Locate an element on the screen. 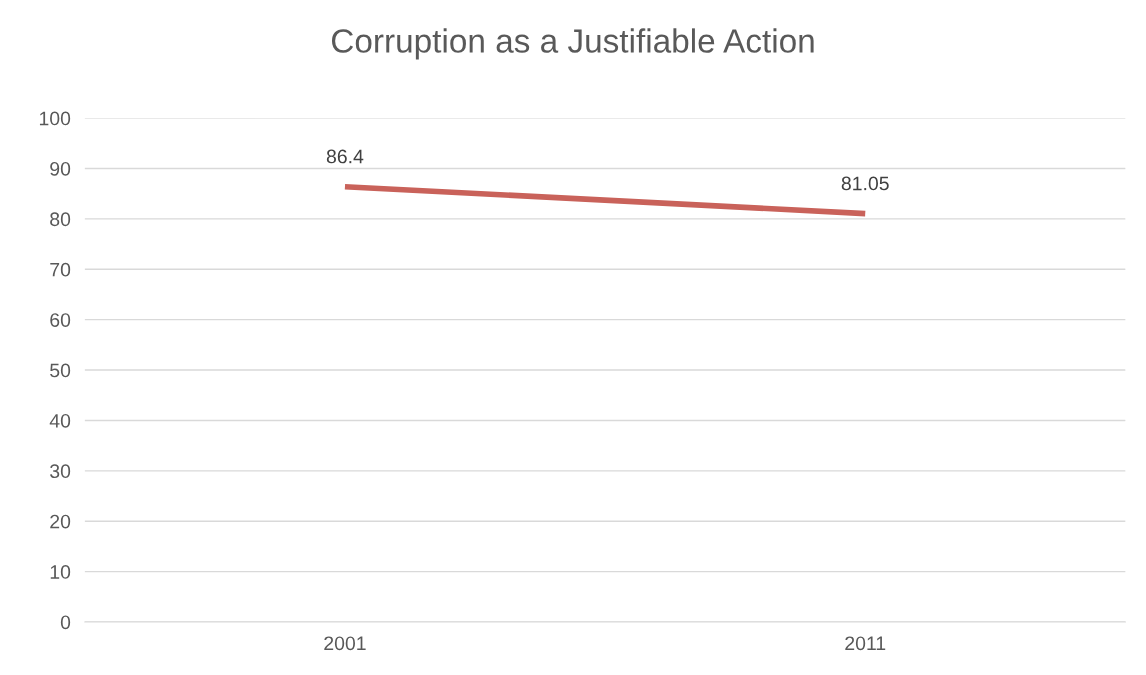 Image resolution: width=1146 pixels, height=675 pixels. y-tick-label: 50 is located at coordinates (60, 370).